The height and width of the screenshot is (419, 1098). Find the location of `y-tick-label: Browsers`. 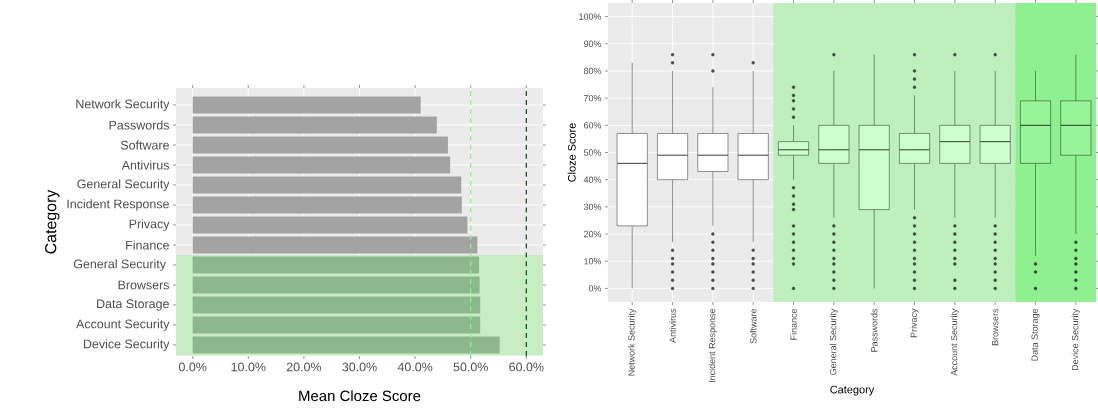

y-tick-label: Browsers is located at coordinates (144, 285).